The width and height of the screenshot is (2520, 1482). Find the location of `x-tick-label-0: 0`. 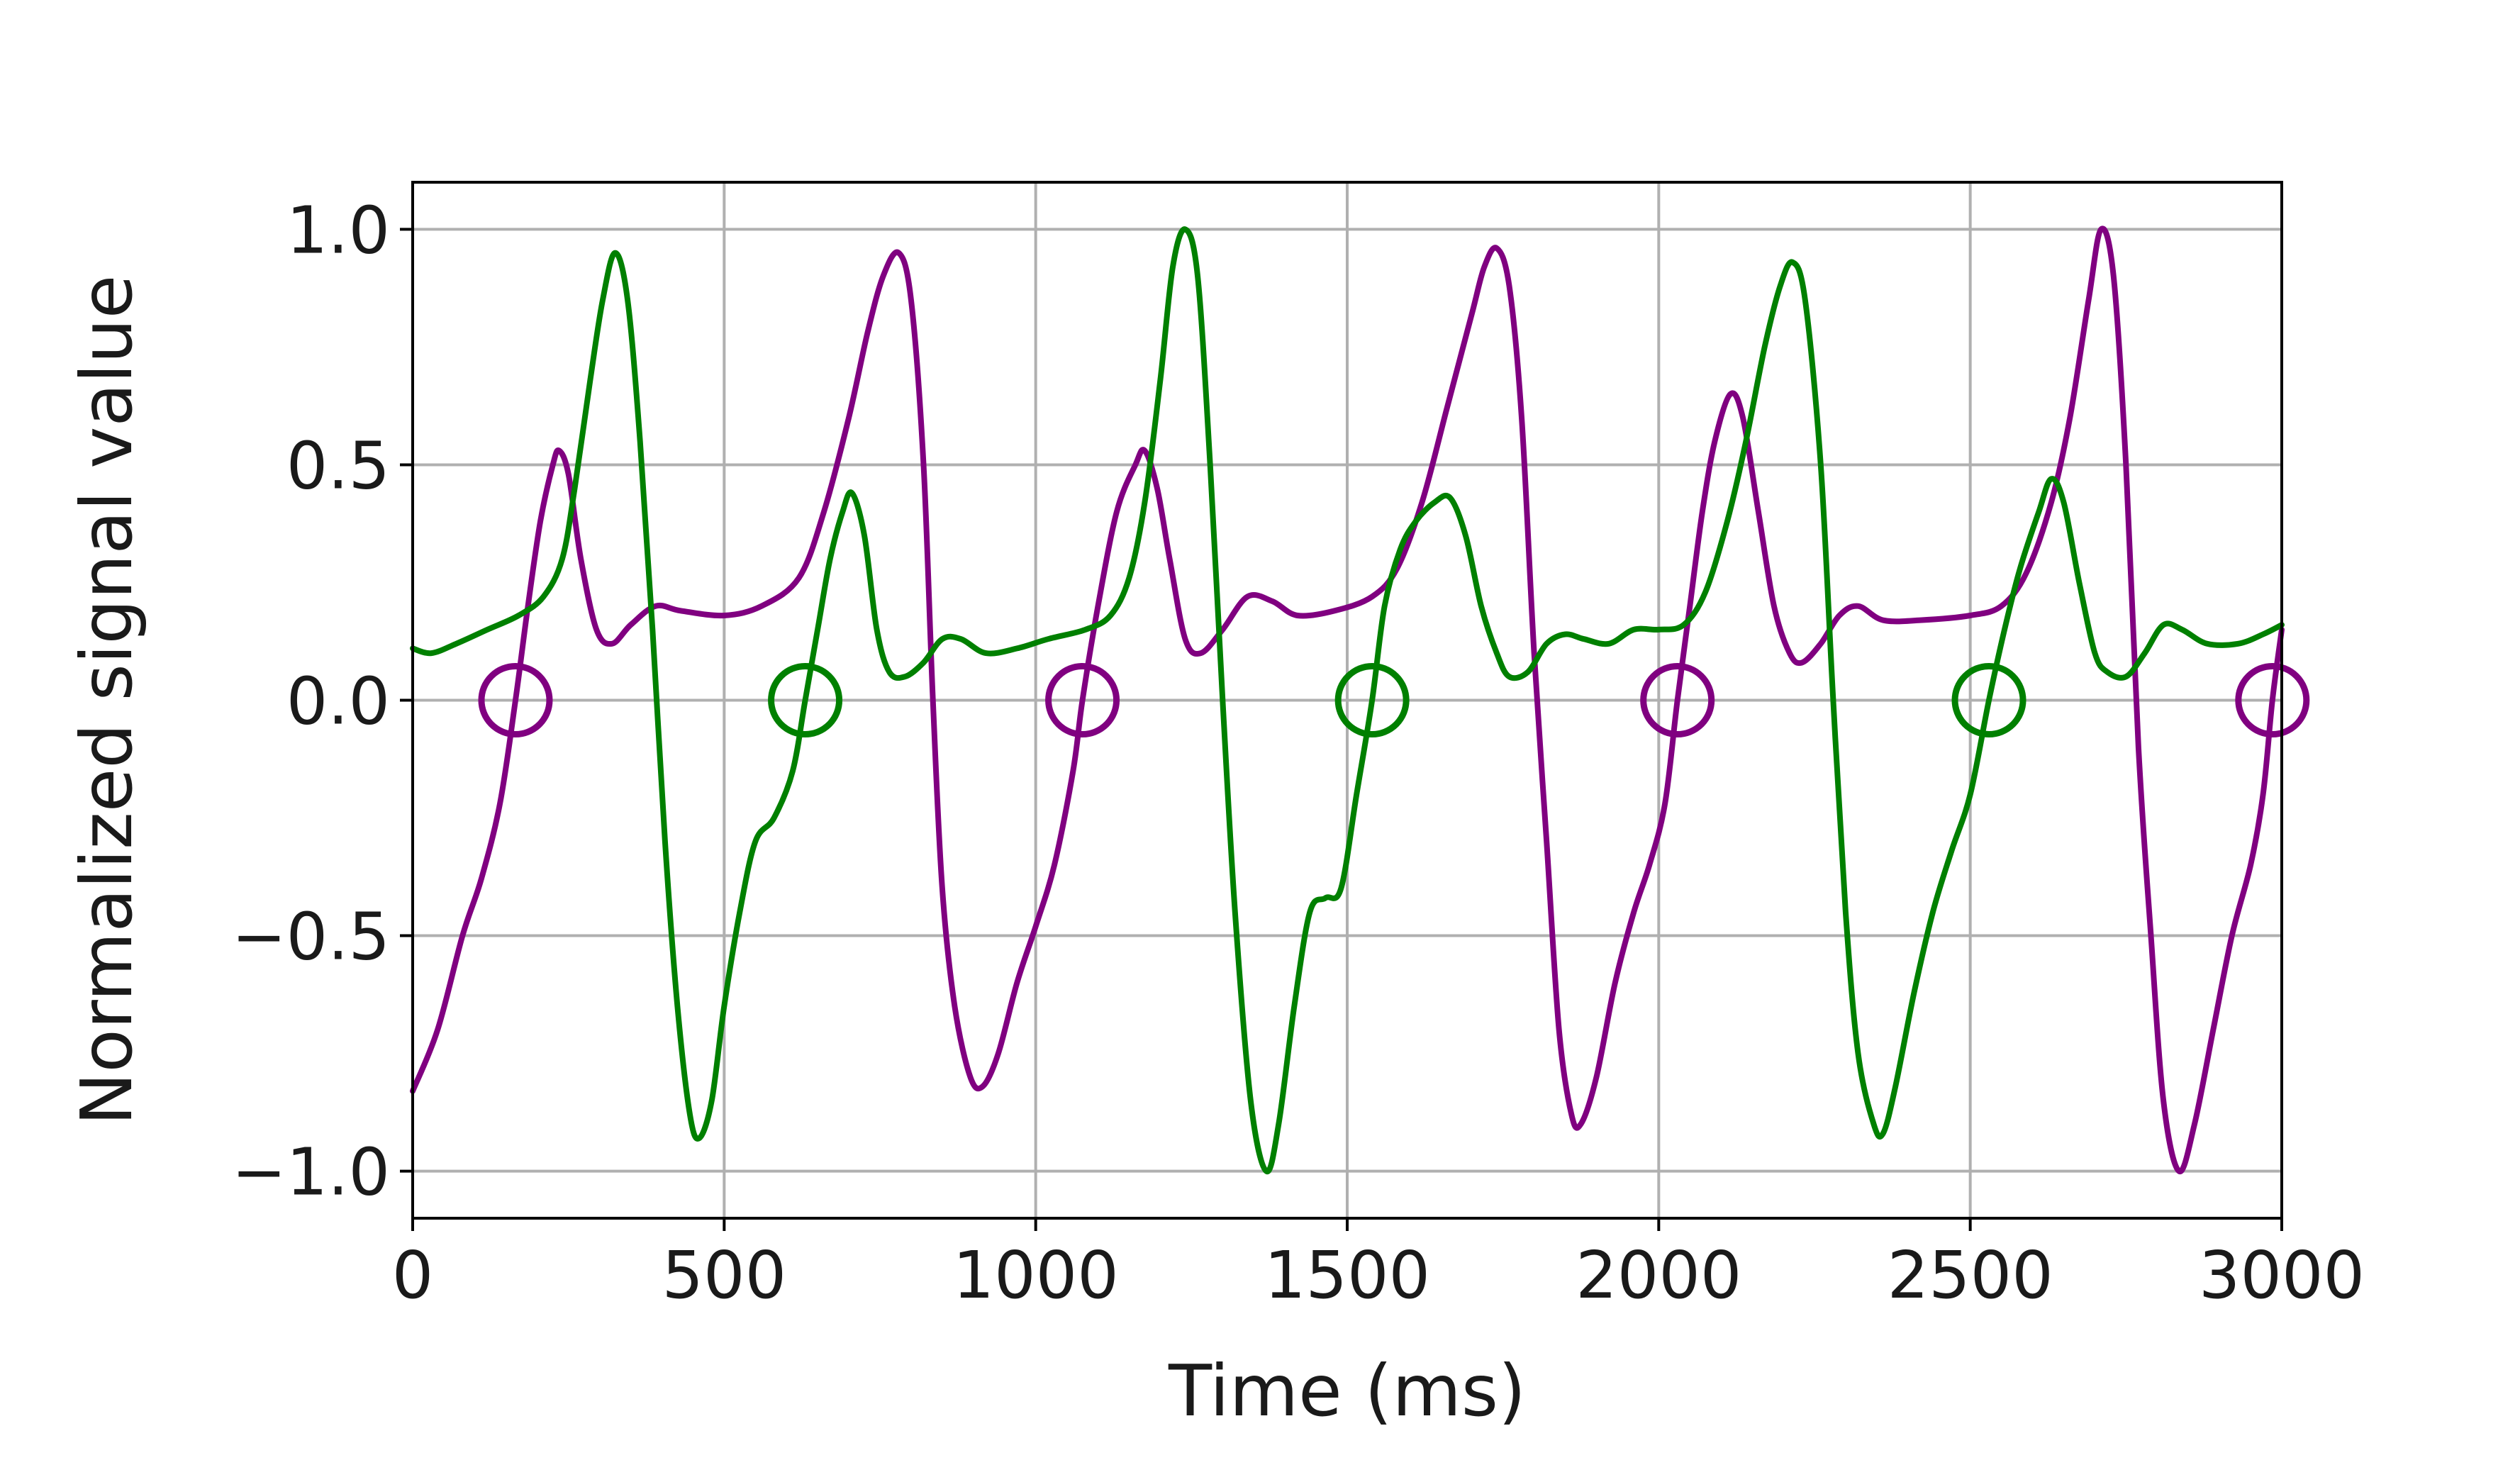

x-tick-label-0: 0 is located at coordinates (413, 1275).